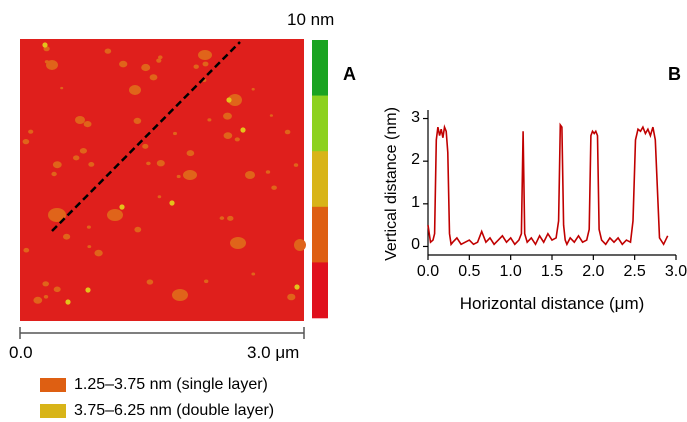 Image resolution: width=687 pixels, height=422 pixels. What do you see at coordinates (552, 271) in the screenshot?
I see `x-tick-label: 1.5` at bounding box center [552, 271].